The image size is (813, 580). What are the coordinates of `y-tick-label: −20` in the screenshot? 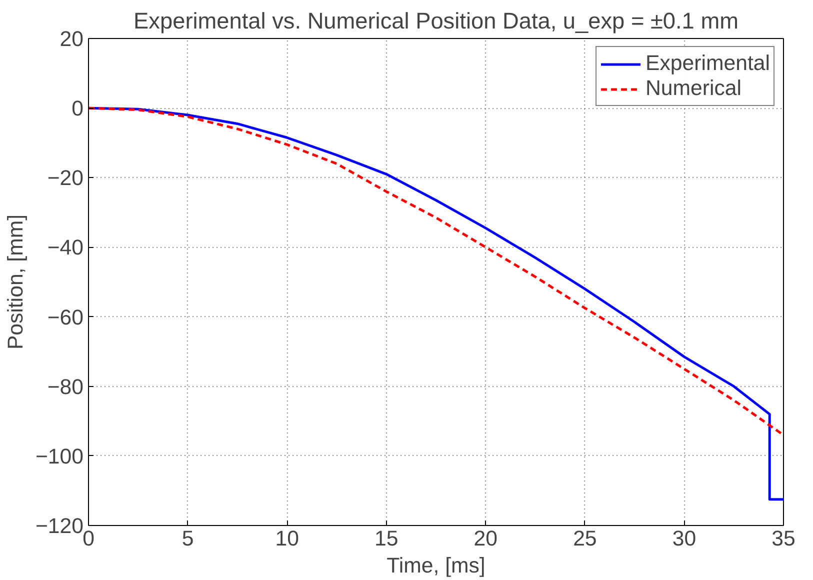 It's located at (65, 178).